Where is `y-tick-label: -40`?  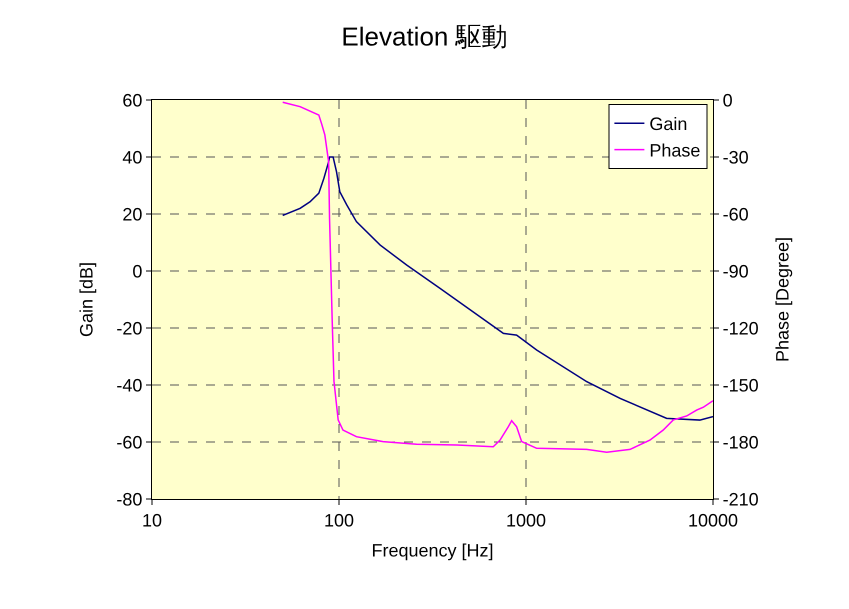 y-tick-label: -40 is located at coordinates (129, 385).